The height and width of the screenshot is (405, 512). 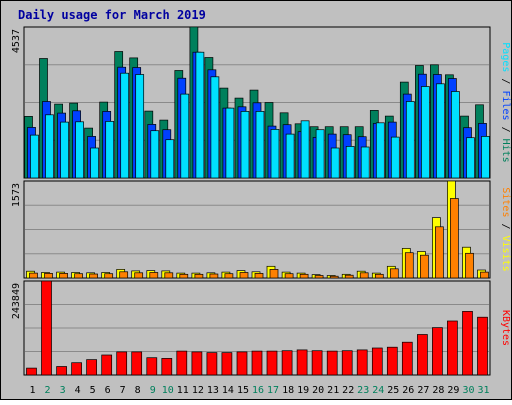 I want to click on x-tick-day-9: 9, so click(x=153, y=390).